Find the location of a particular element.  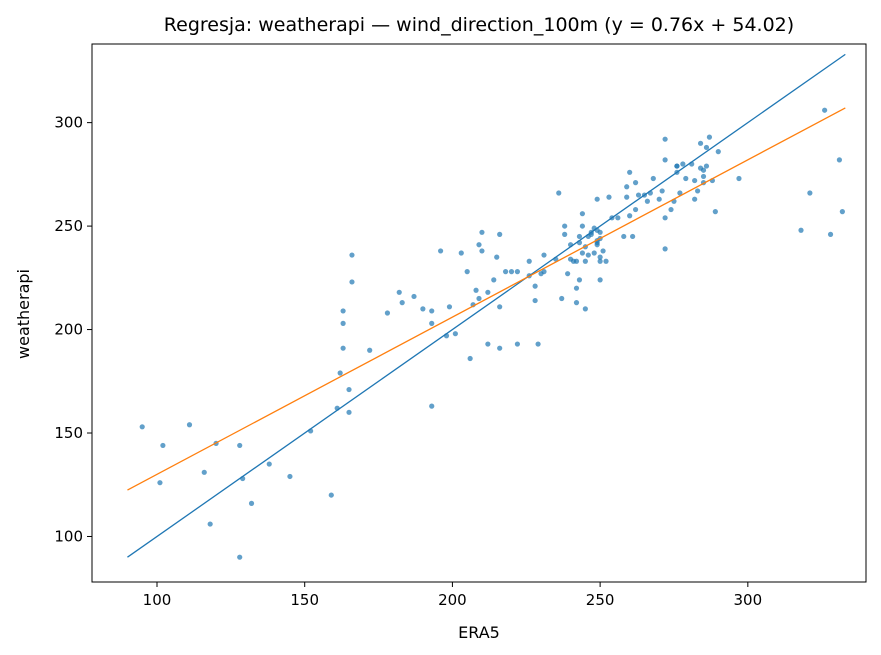

x-axis: 100 150 200 250 300 is located at coordinates (452, 595).